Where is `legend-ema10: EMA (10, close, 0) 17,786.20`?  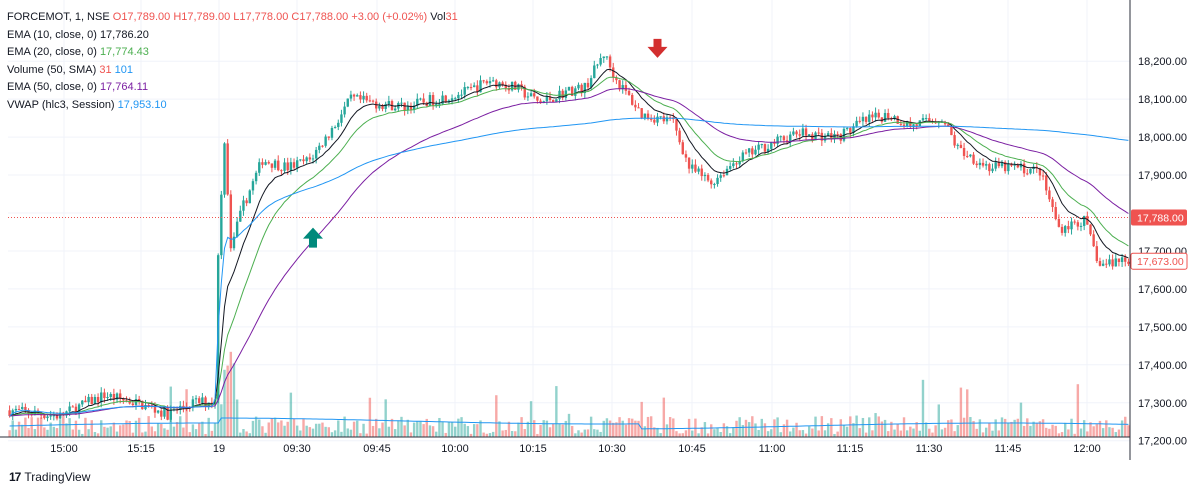 legend-ema10: EMA (10, close, 0) 17,786.20 is located at coordinates (232, 36).